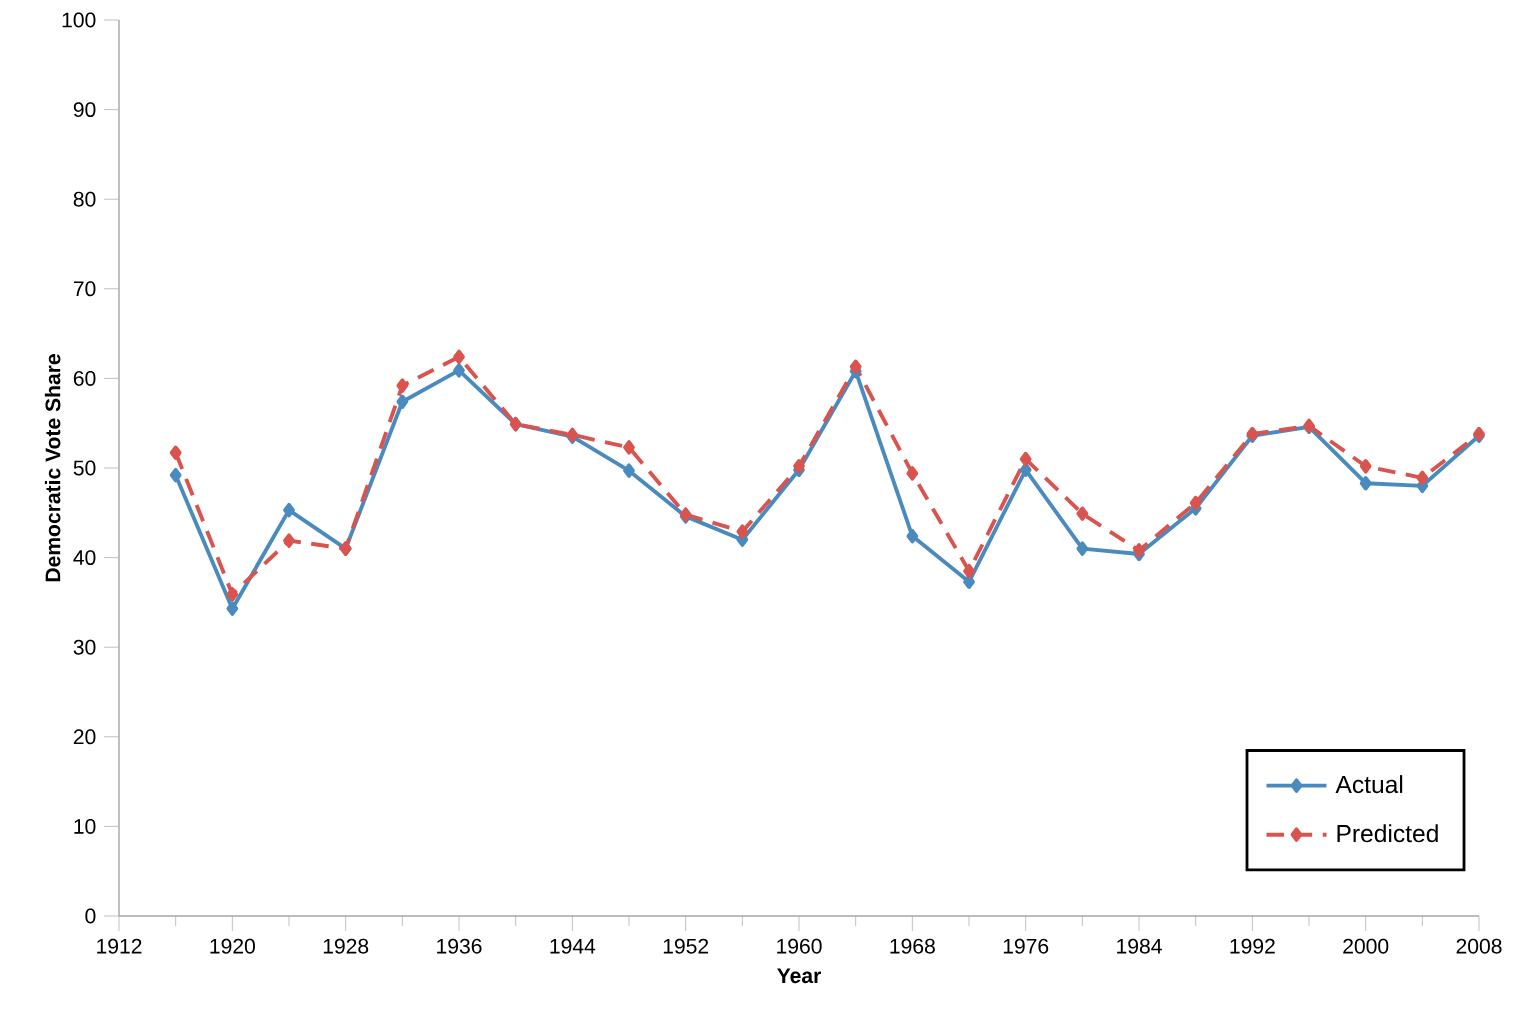  What do you see at coordinates (84, 468) in the screenshot?
I see `y-tick-label: 50` at bounding box center [84, 468].